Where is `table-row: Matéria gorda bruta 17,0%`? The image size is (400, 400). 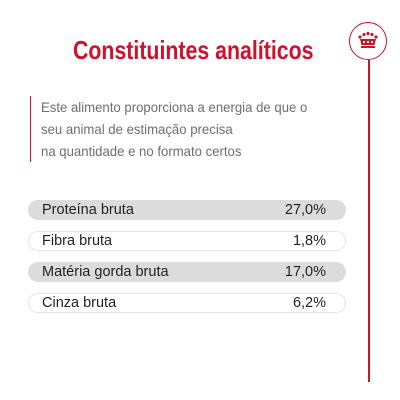
table-row: Matéria gorda bruta 17,0% is located at coordinates (187, 272).